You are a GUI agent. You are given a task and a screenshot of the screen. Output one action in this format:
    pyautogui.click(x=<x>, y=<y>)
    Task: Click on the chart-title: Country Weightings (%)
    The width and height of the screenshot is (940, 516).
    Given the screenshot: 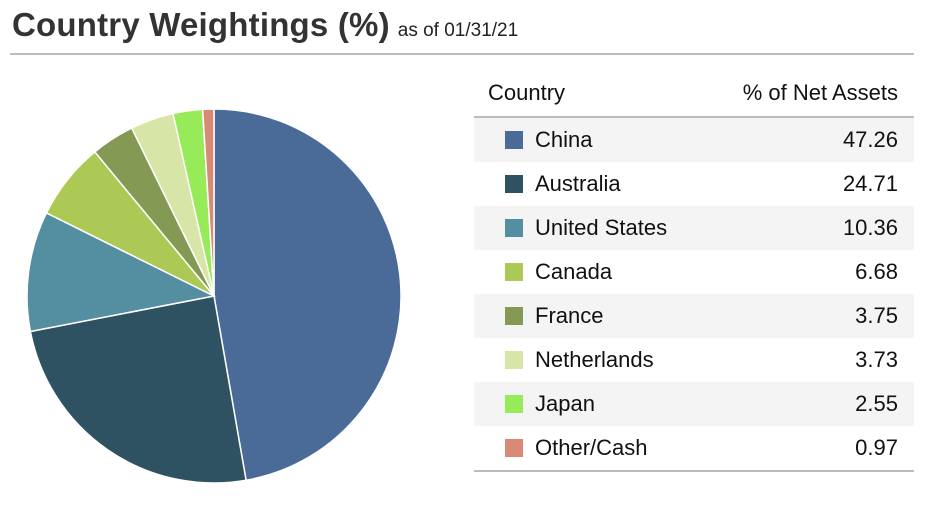 What is the action you would take?
    pyautogui.click(x=201, y=24)
    